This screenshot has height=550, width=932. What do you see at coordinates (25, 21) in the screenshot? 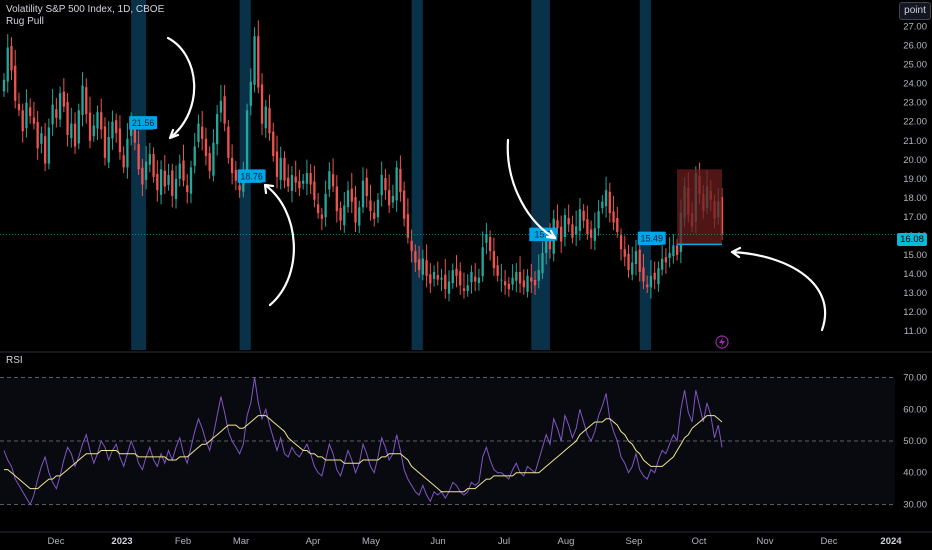
I see `indicator-label: Rug Pull` at bounding box center [25, 21].